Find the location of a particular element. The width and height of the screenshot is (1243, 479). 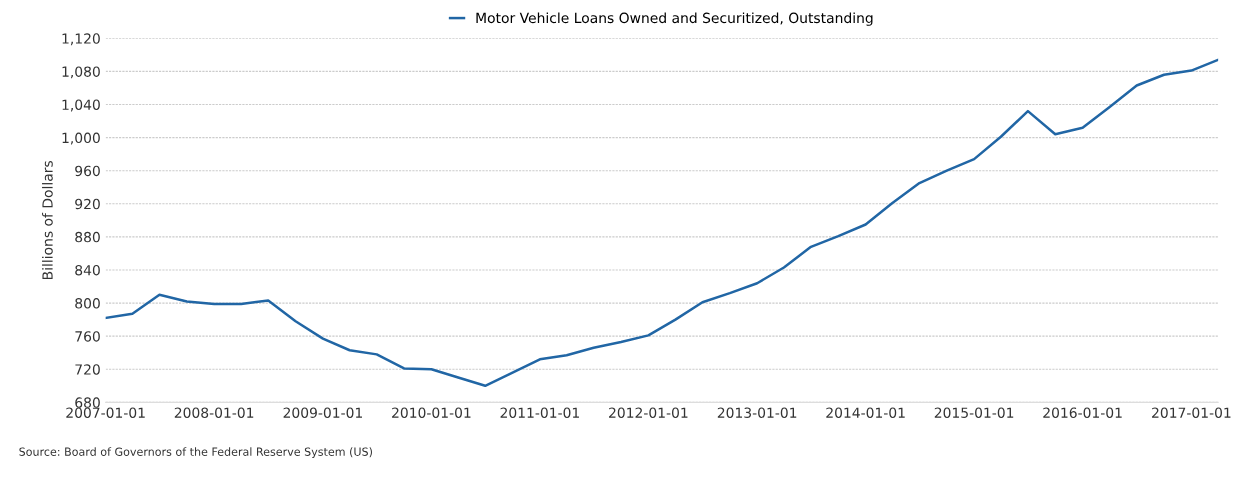

x-tick-label: 2012-01-01 is located at coordinates (648, 412).